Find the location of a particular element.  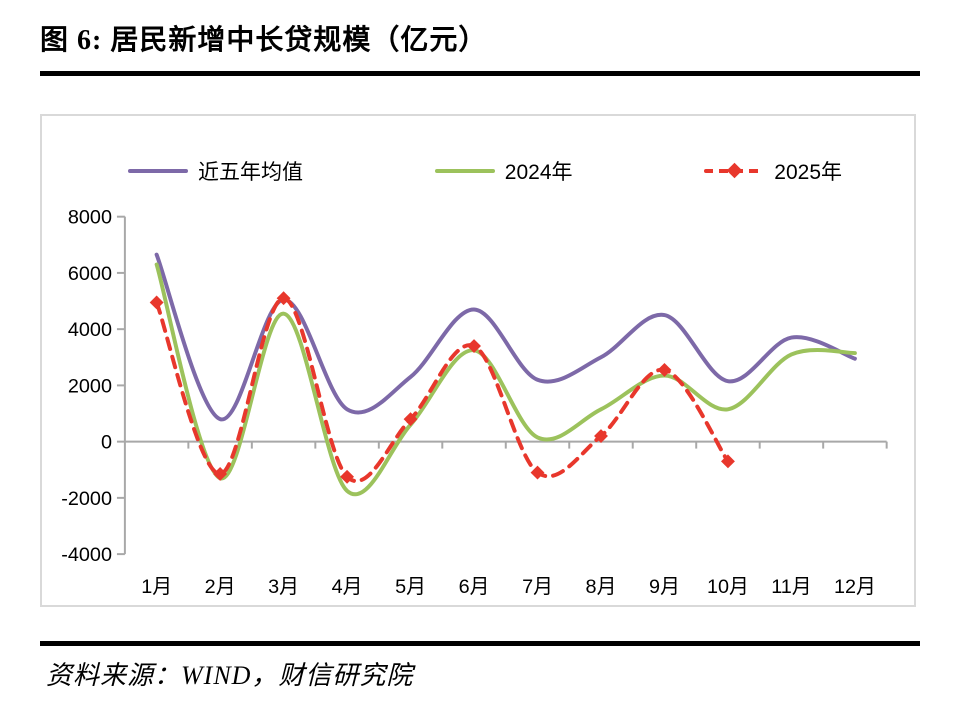

legend-item-2025: 2025年 is located at coordinates (773, 171).